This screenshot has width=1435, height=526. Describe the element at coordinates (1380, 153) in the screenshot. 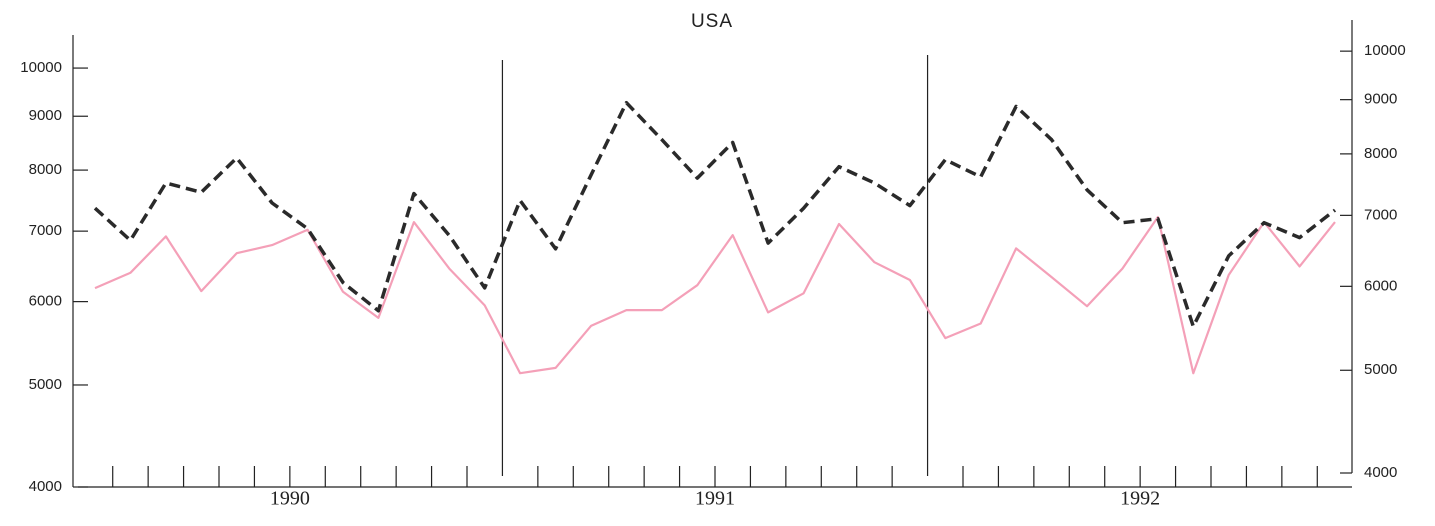

I see `y2-tick-label: 8000` at that location.